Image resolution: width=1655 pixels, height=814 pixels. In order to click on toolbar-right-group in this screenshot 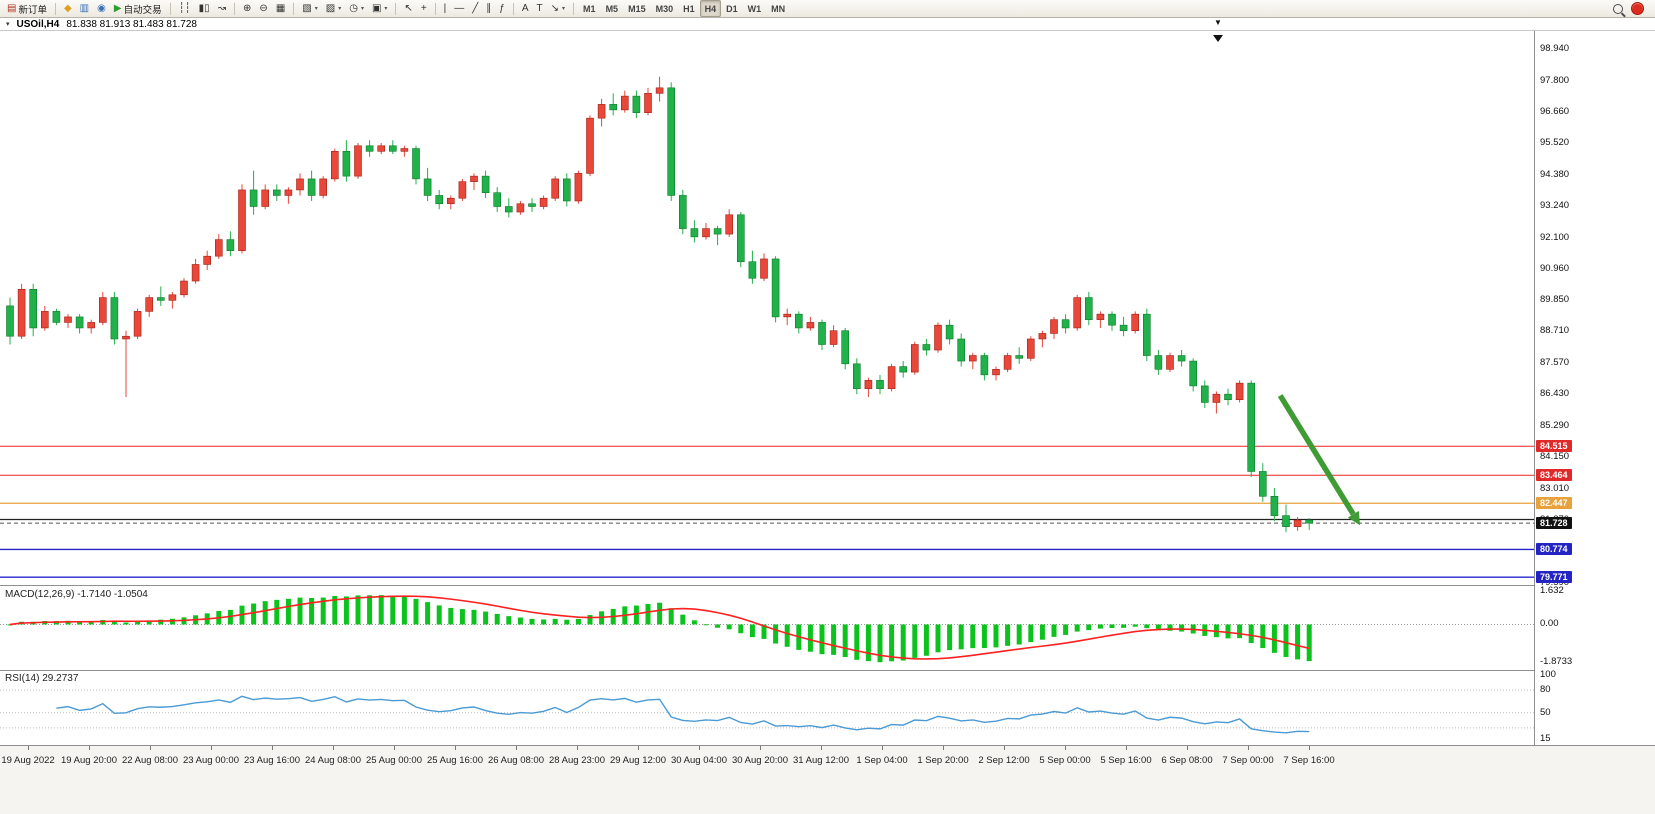, I will do `click(1632, 8)`.